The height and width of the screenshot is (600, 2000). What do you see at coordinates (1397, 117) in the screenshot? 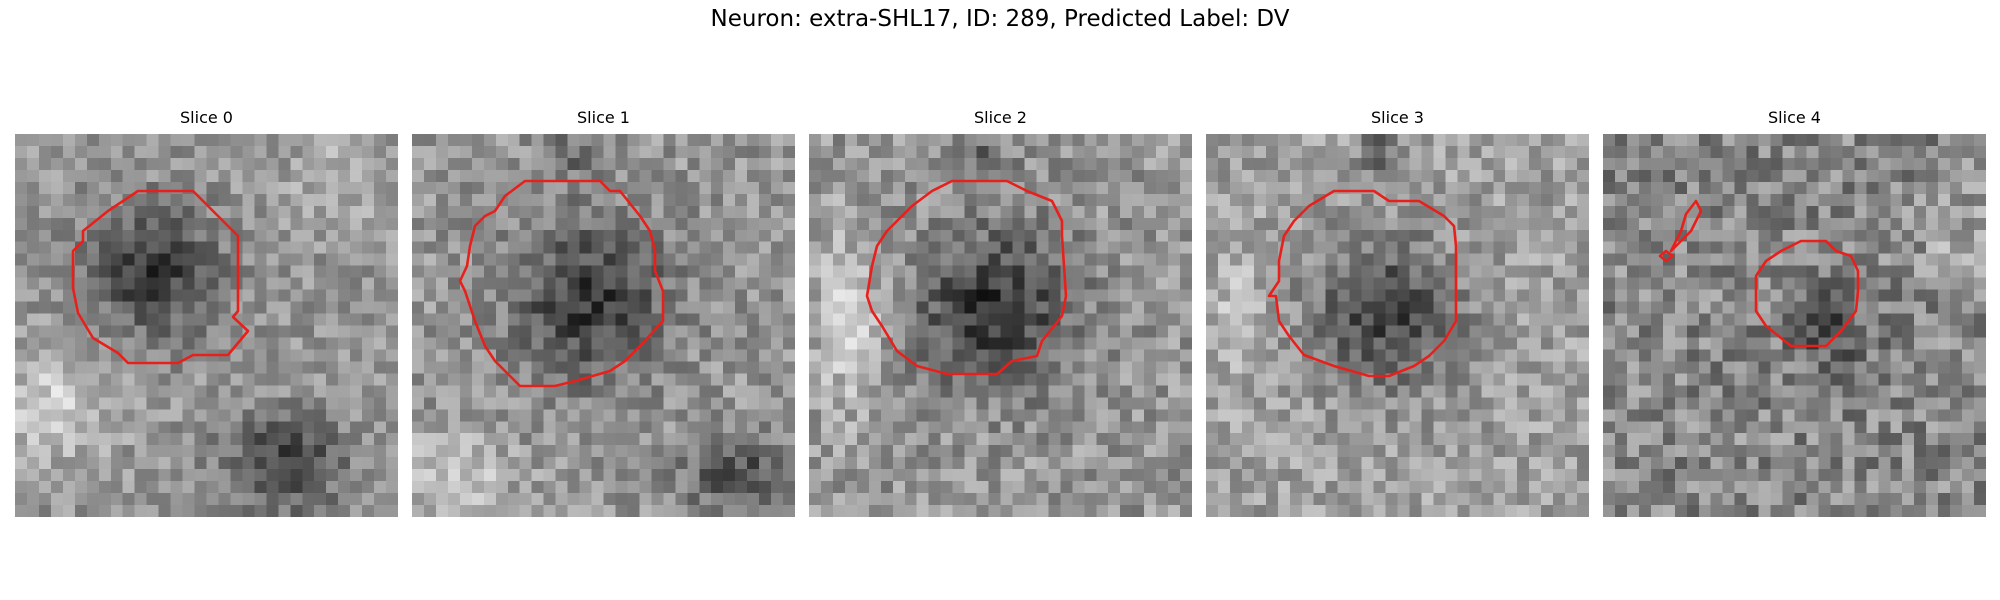
I see `slice-title: Slice 3` at bounding box center [1397, 117].